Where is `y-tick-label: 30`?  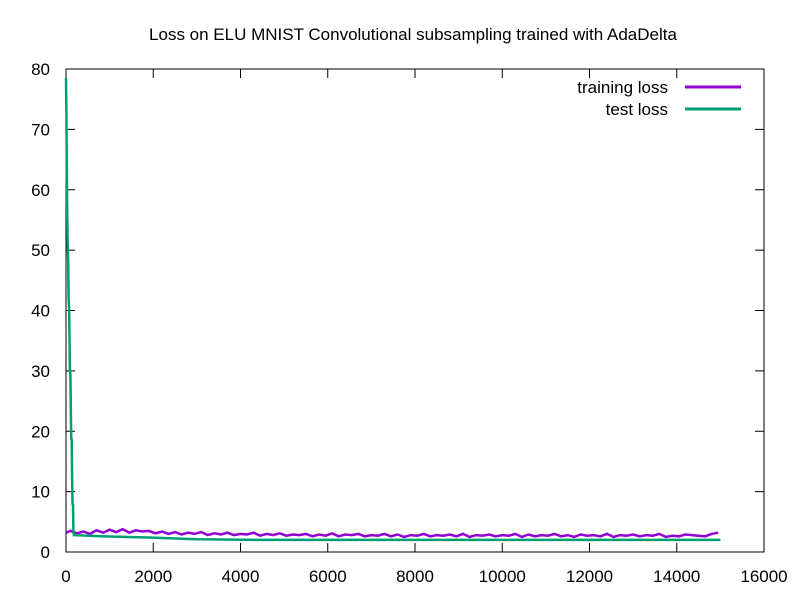
y-tick-label: 30 is located at coordinates (40, 371).